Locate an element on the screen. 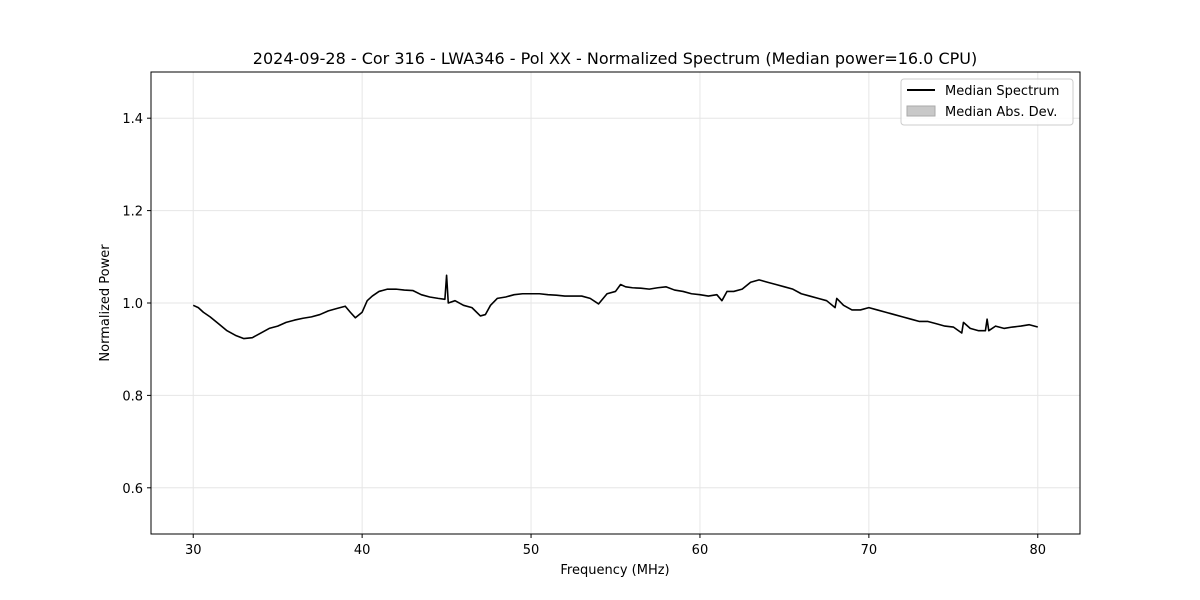 This screenshot has width=1200, height=600. legend-label-median-abs-dev: Median Abs. Dev. is located at coordinates (1001, 112).